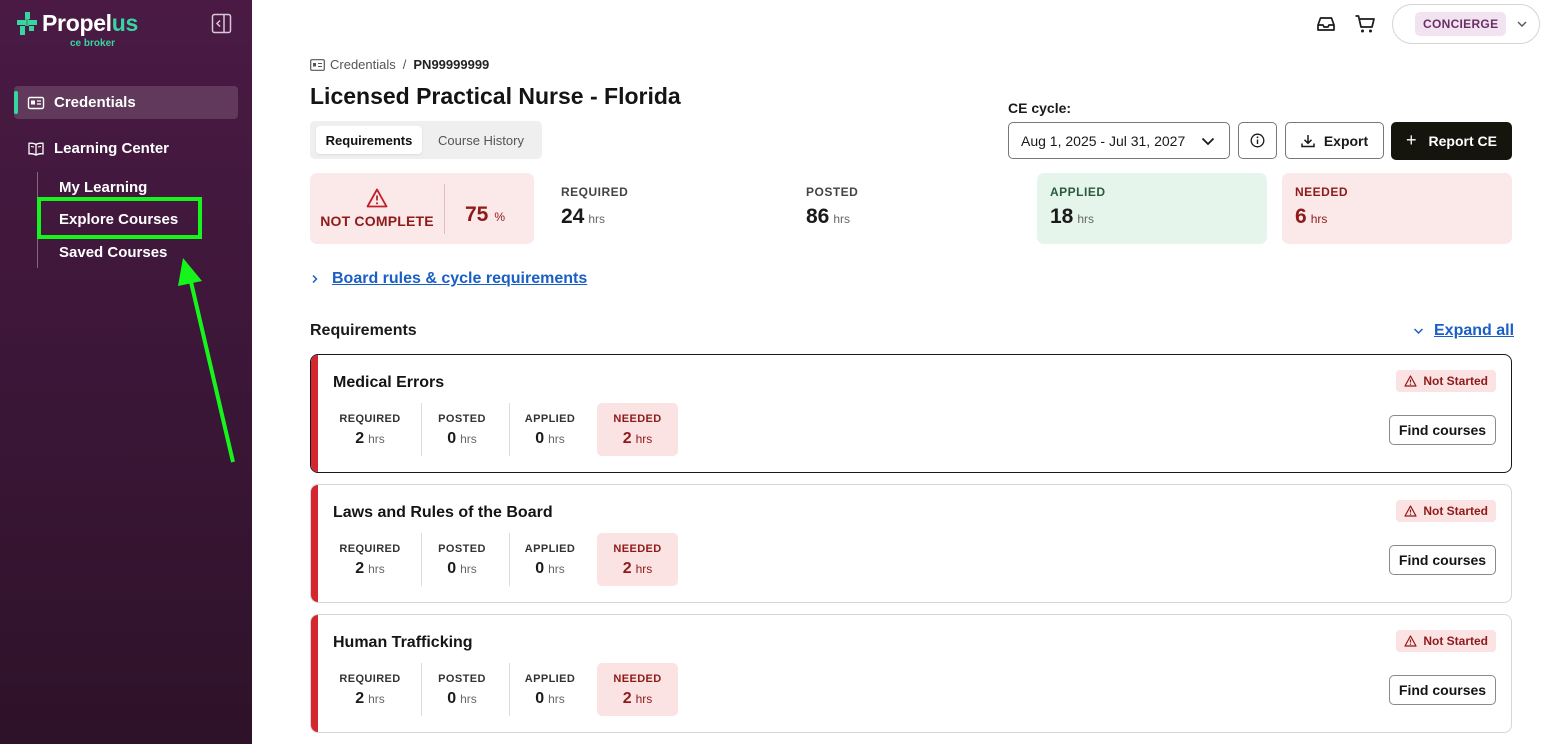  What do you see at coordinates (462, 559) in the screenshot?
I see `mini-stat-posted: POSTED 0 hrs` at bounding box center [462, 559].